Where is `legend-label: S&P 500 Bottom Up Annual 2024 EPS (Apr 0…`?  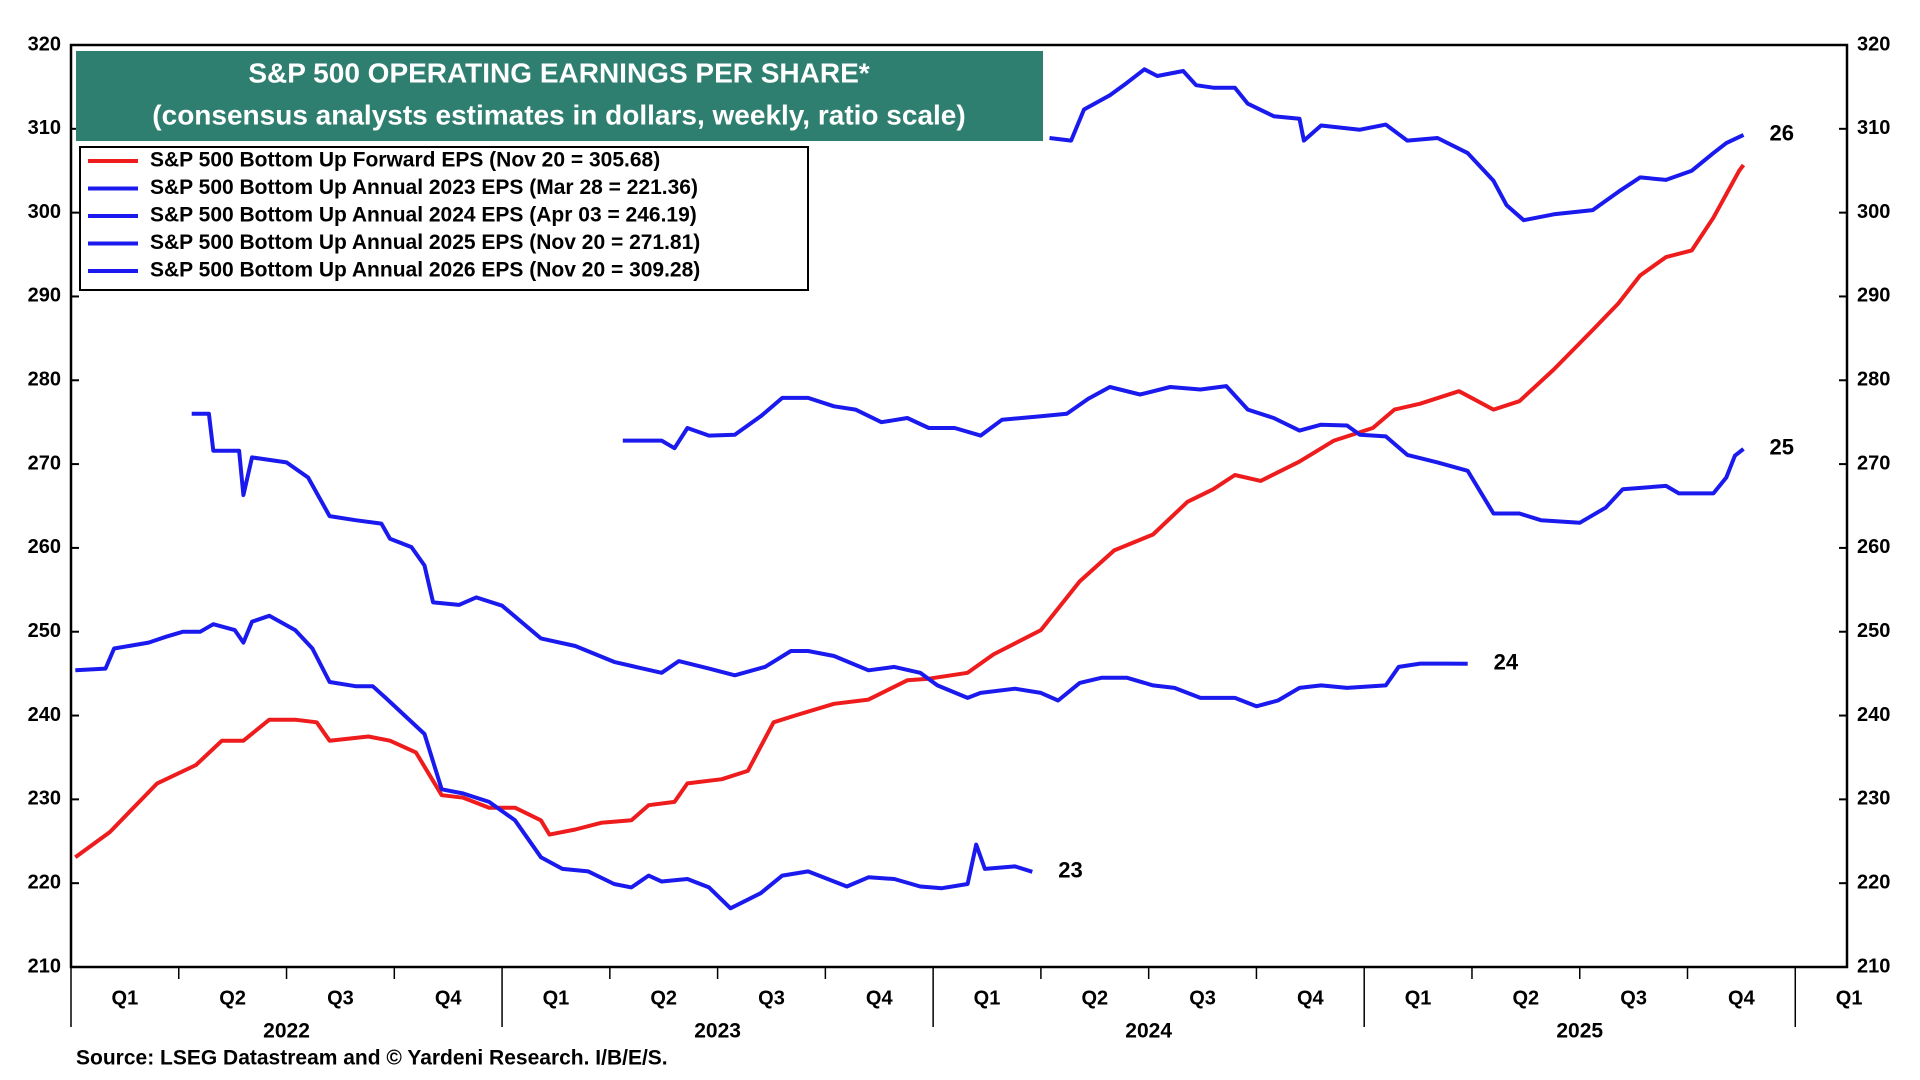 legend-label: S&P 500 Bottom Up Annual 2024 EPS (Apr 0… is located at coordinates (423, 215).